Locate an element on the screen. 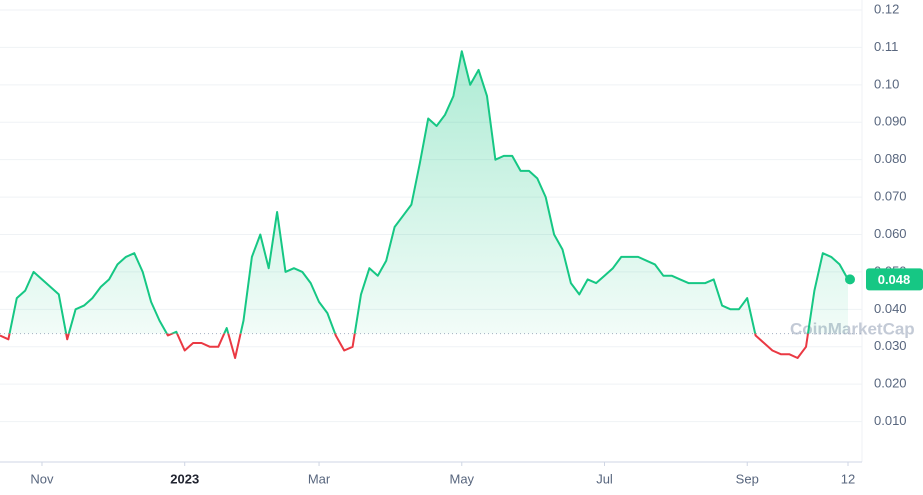  y-tick-label: 0.080 is located at coordinates (890, 158).